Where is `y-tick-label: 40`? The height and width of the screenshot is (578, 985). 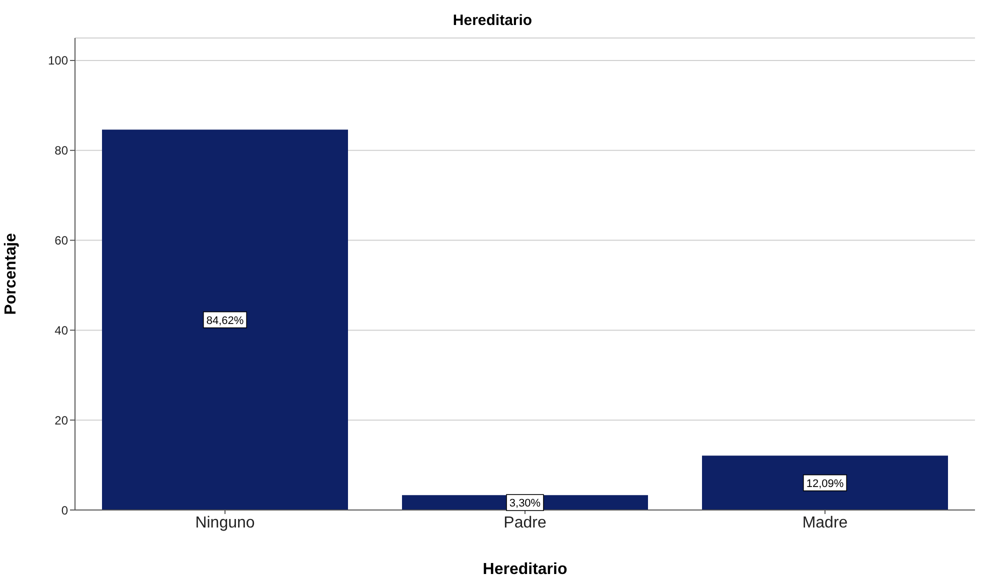
y-tick-label: 40 is located at coordinates (61, 330).